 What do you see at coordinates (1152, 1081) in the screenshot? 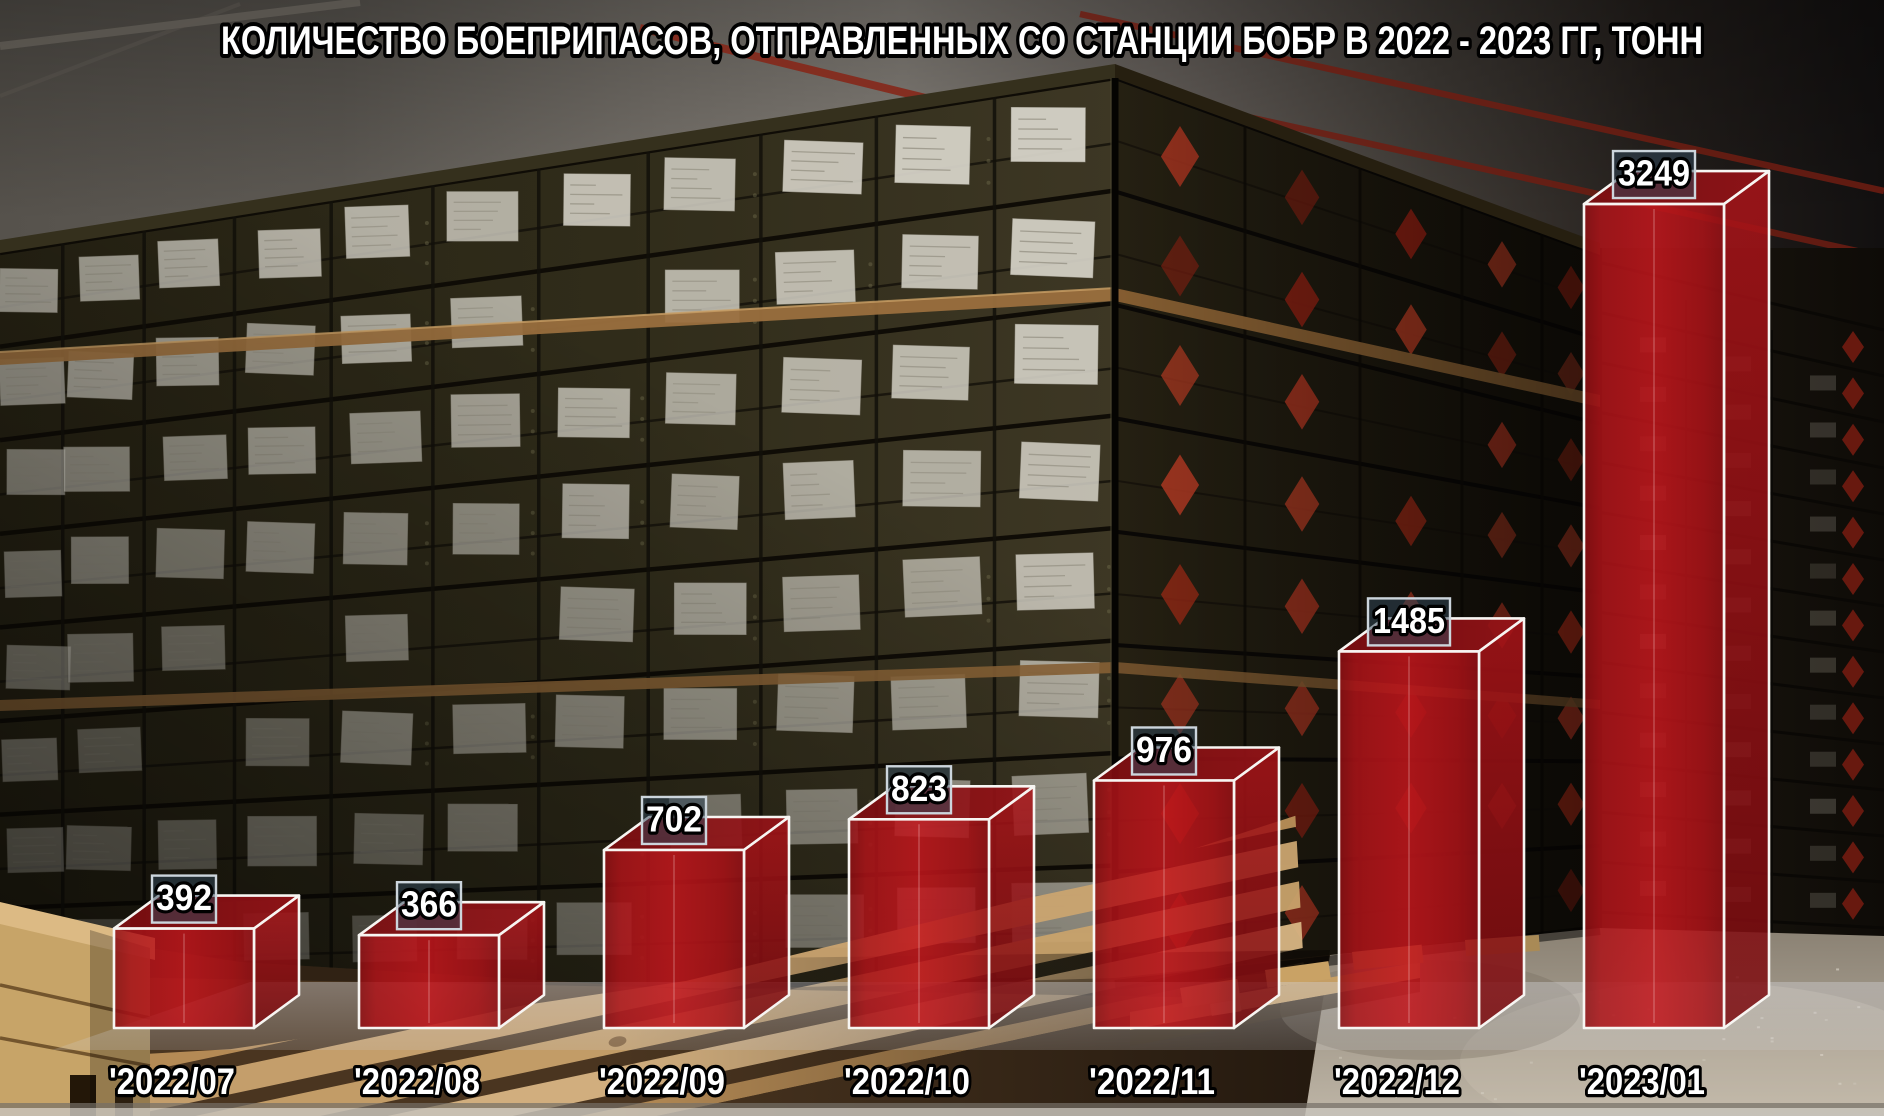
I see `x-axis-label: '2022/11` at bounding box center [1152, 1081].